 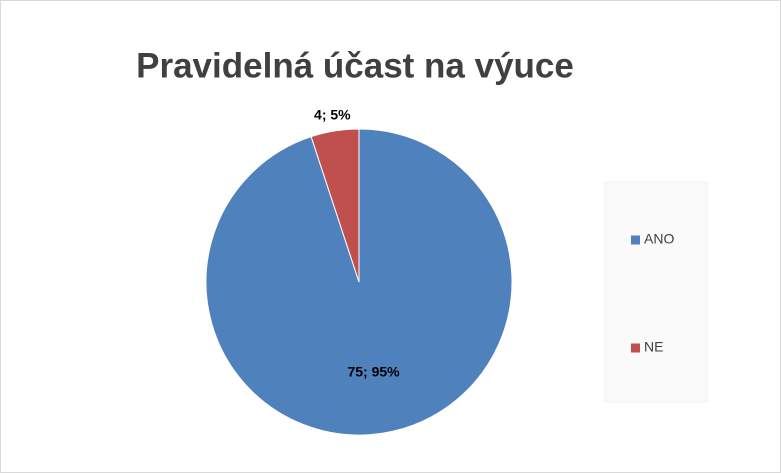 I want to click on legend-box, so click(x=656, y=292).